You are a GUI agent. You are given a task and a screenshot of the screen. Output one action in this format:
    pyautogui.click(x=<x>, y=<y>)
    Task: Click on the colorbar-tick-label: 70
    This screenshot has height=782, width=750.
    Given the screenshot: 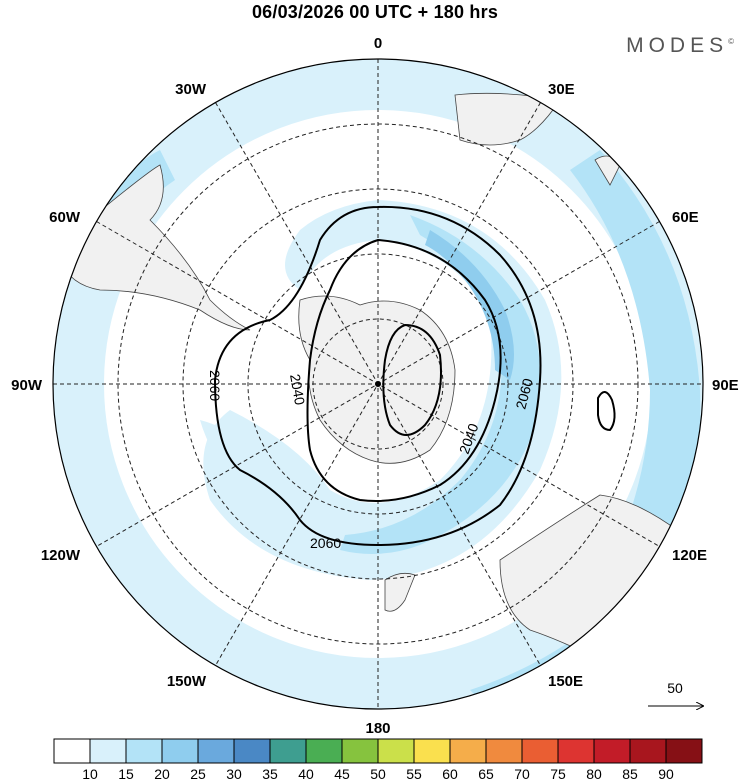 What is the action you would take?
    pyautogui.click(x=522, y=774)
    